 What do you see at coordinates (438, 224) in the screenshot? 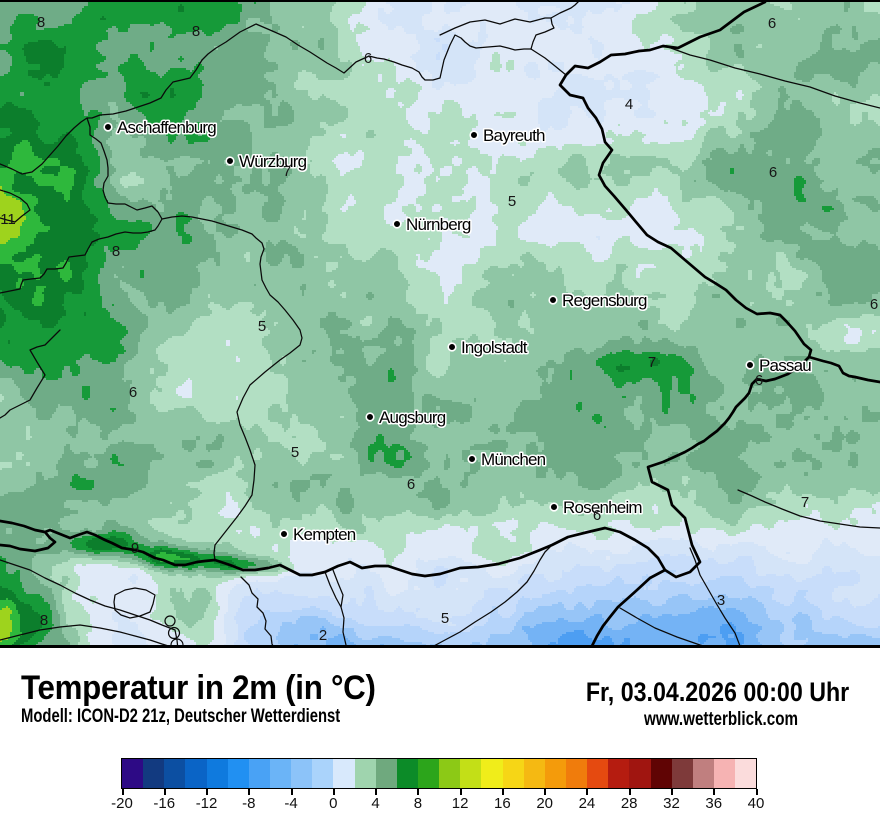
I see `svg-text: Nürnberg` at bounding box center [438, 224].